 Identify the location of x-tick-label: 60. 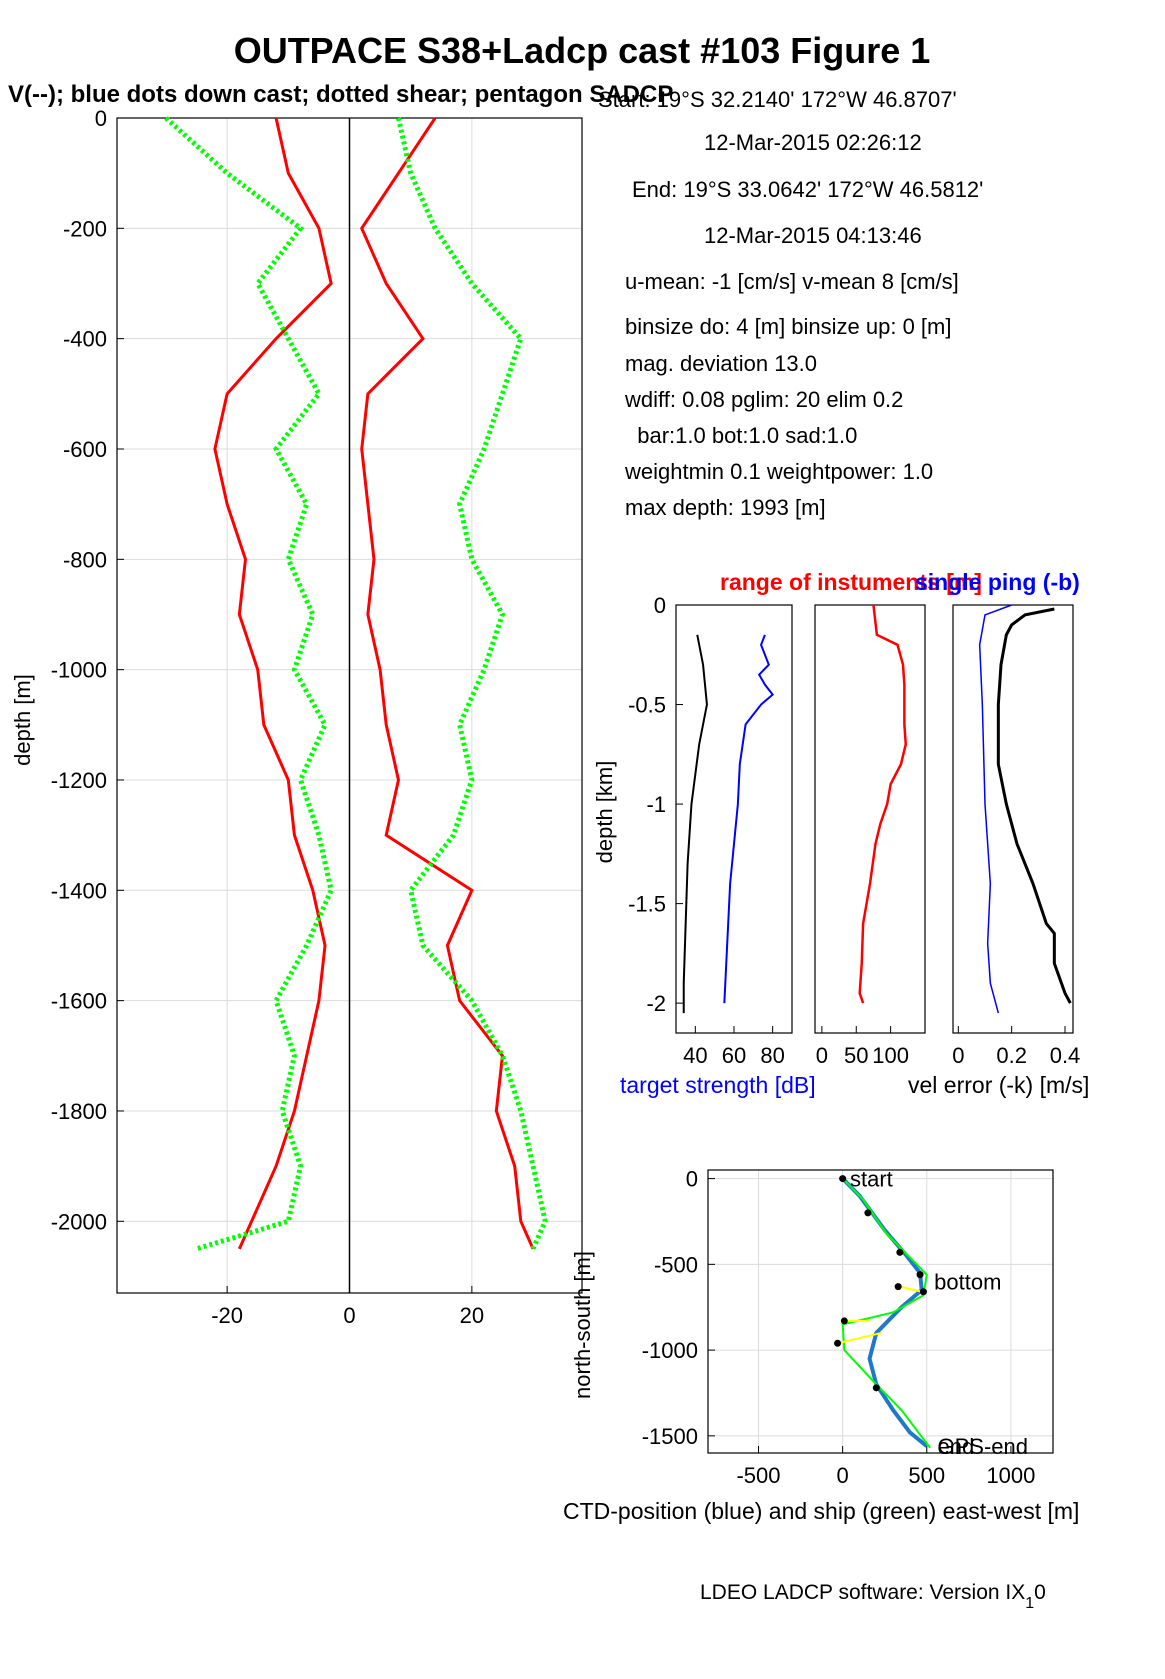
(734, 1055).